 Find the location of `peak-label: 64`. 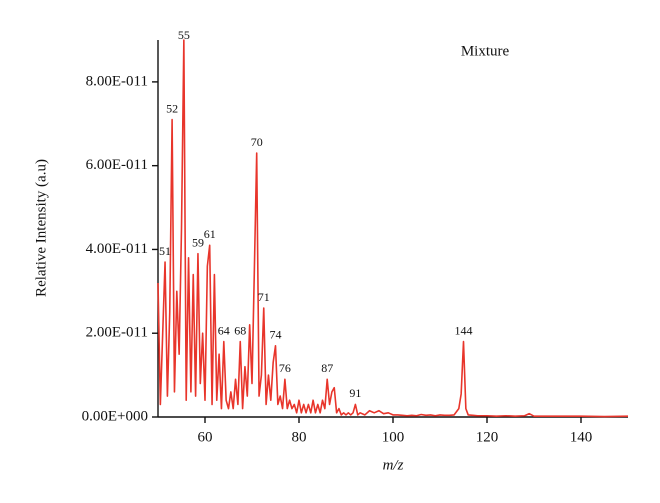

peak-label: 64 is located at coordinates (224, 330).